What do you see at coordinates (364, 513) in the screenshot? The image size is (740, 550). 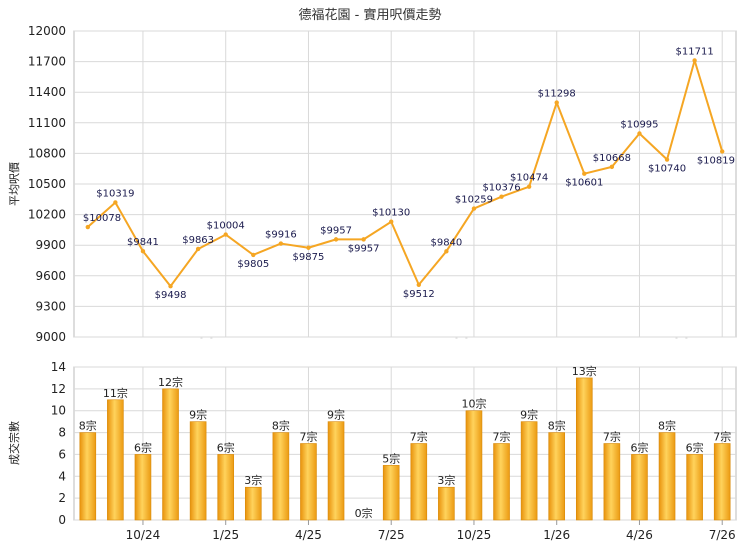 I see `volume-data-label: 0宗` at bounding box center [364, 513].